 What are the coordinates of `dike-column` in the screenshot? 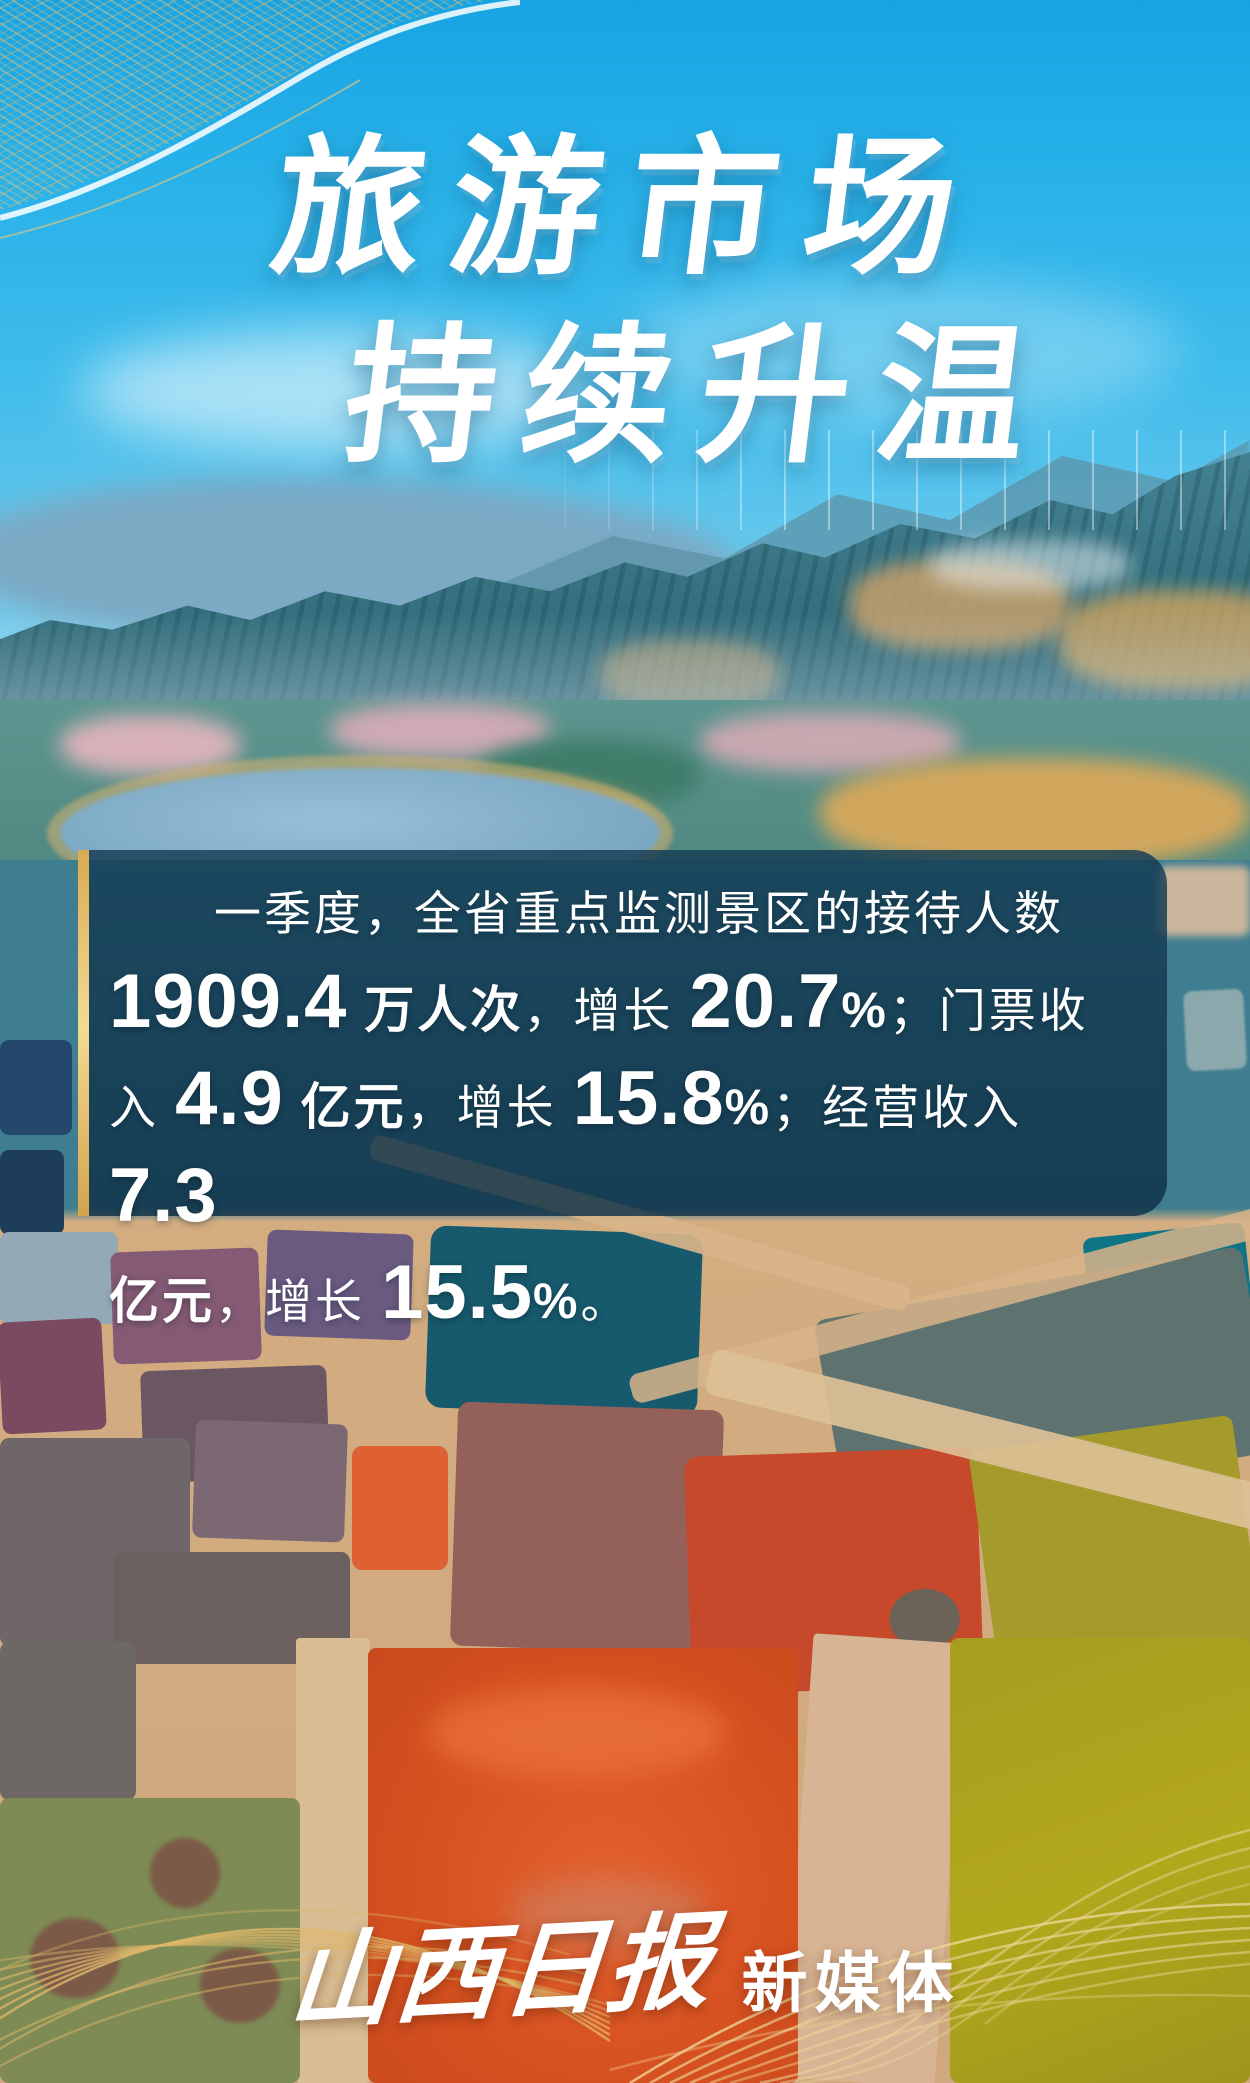 It's located at (333, 1860).